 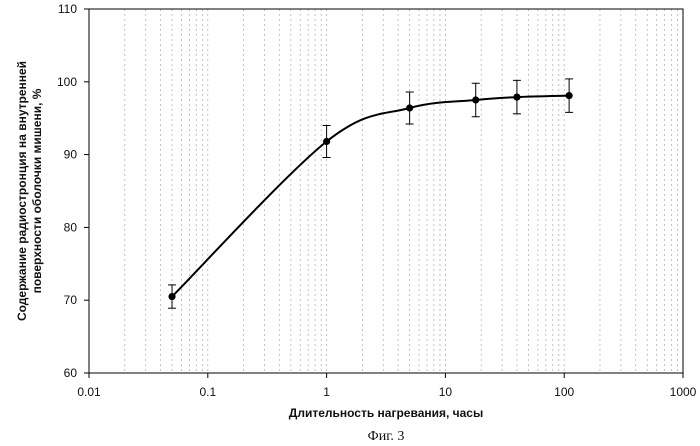 I want to click on y-tick-label: 110, so click(x=67, y=9).